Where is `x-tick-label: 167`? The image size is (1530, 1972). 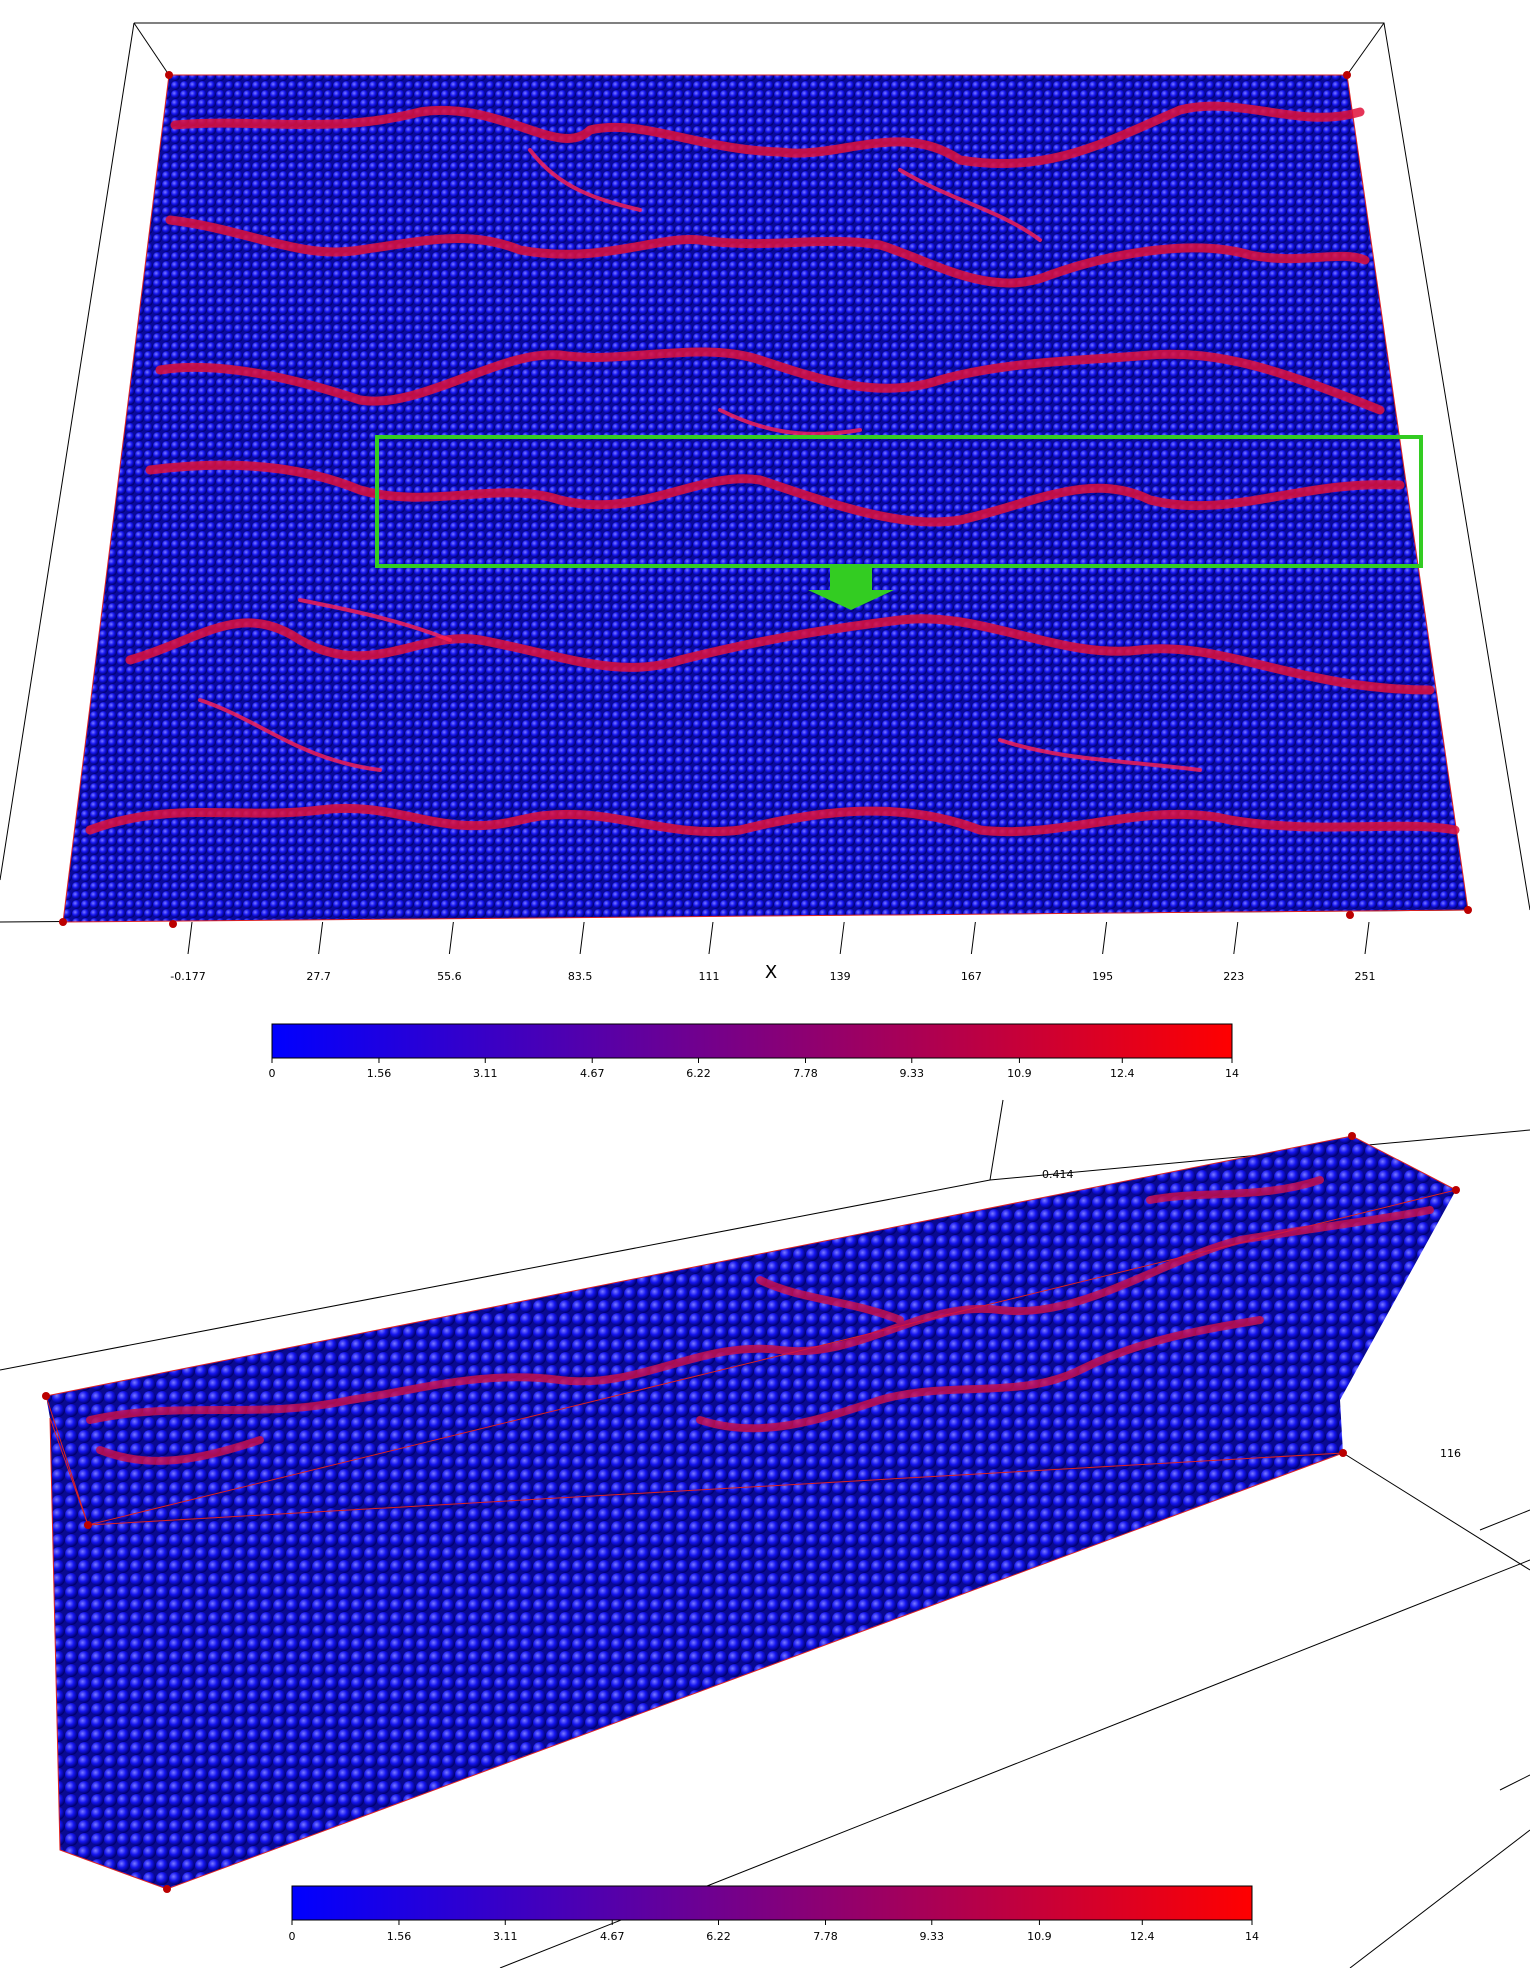 x-tick-label: 167 is located at coordinates (971, 976).